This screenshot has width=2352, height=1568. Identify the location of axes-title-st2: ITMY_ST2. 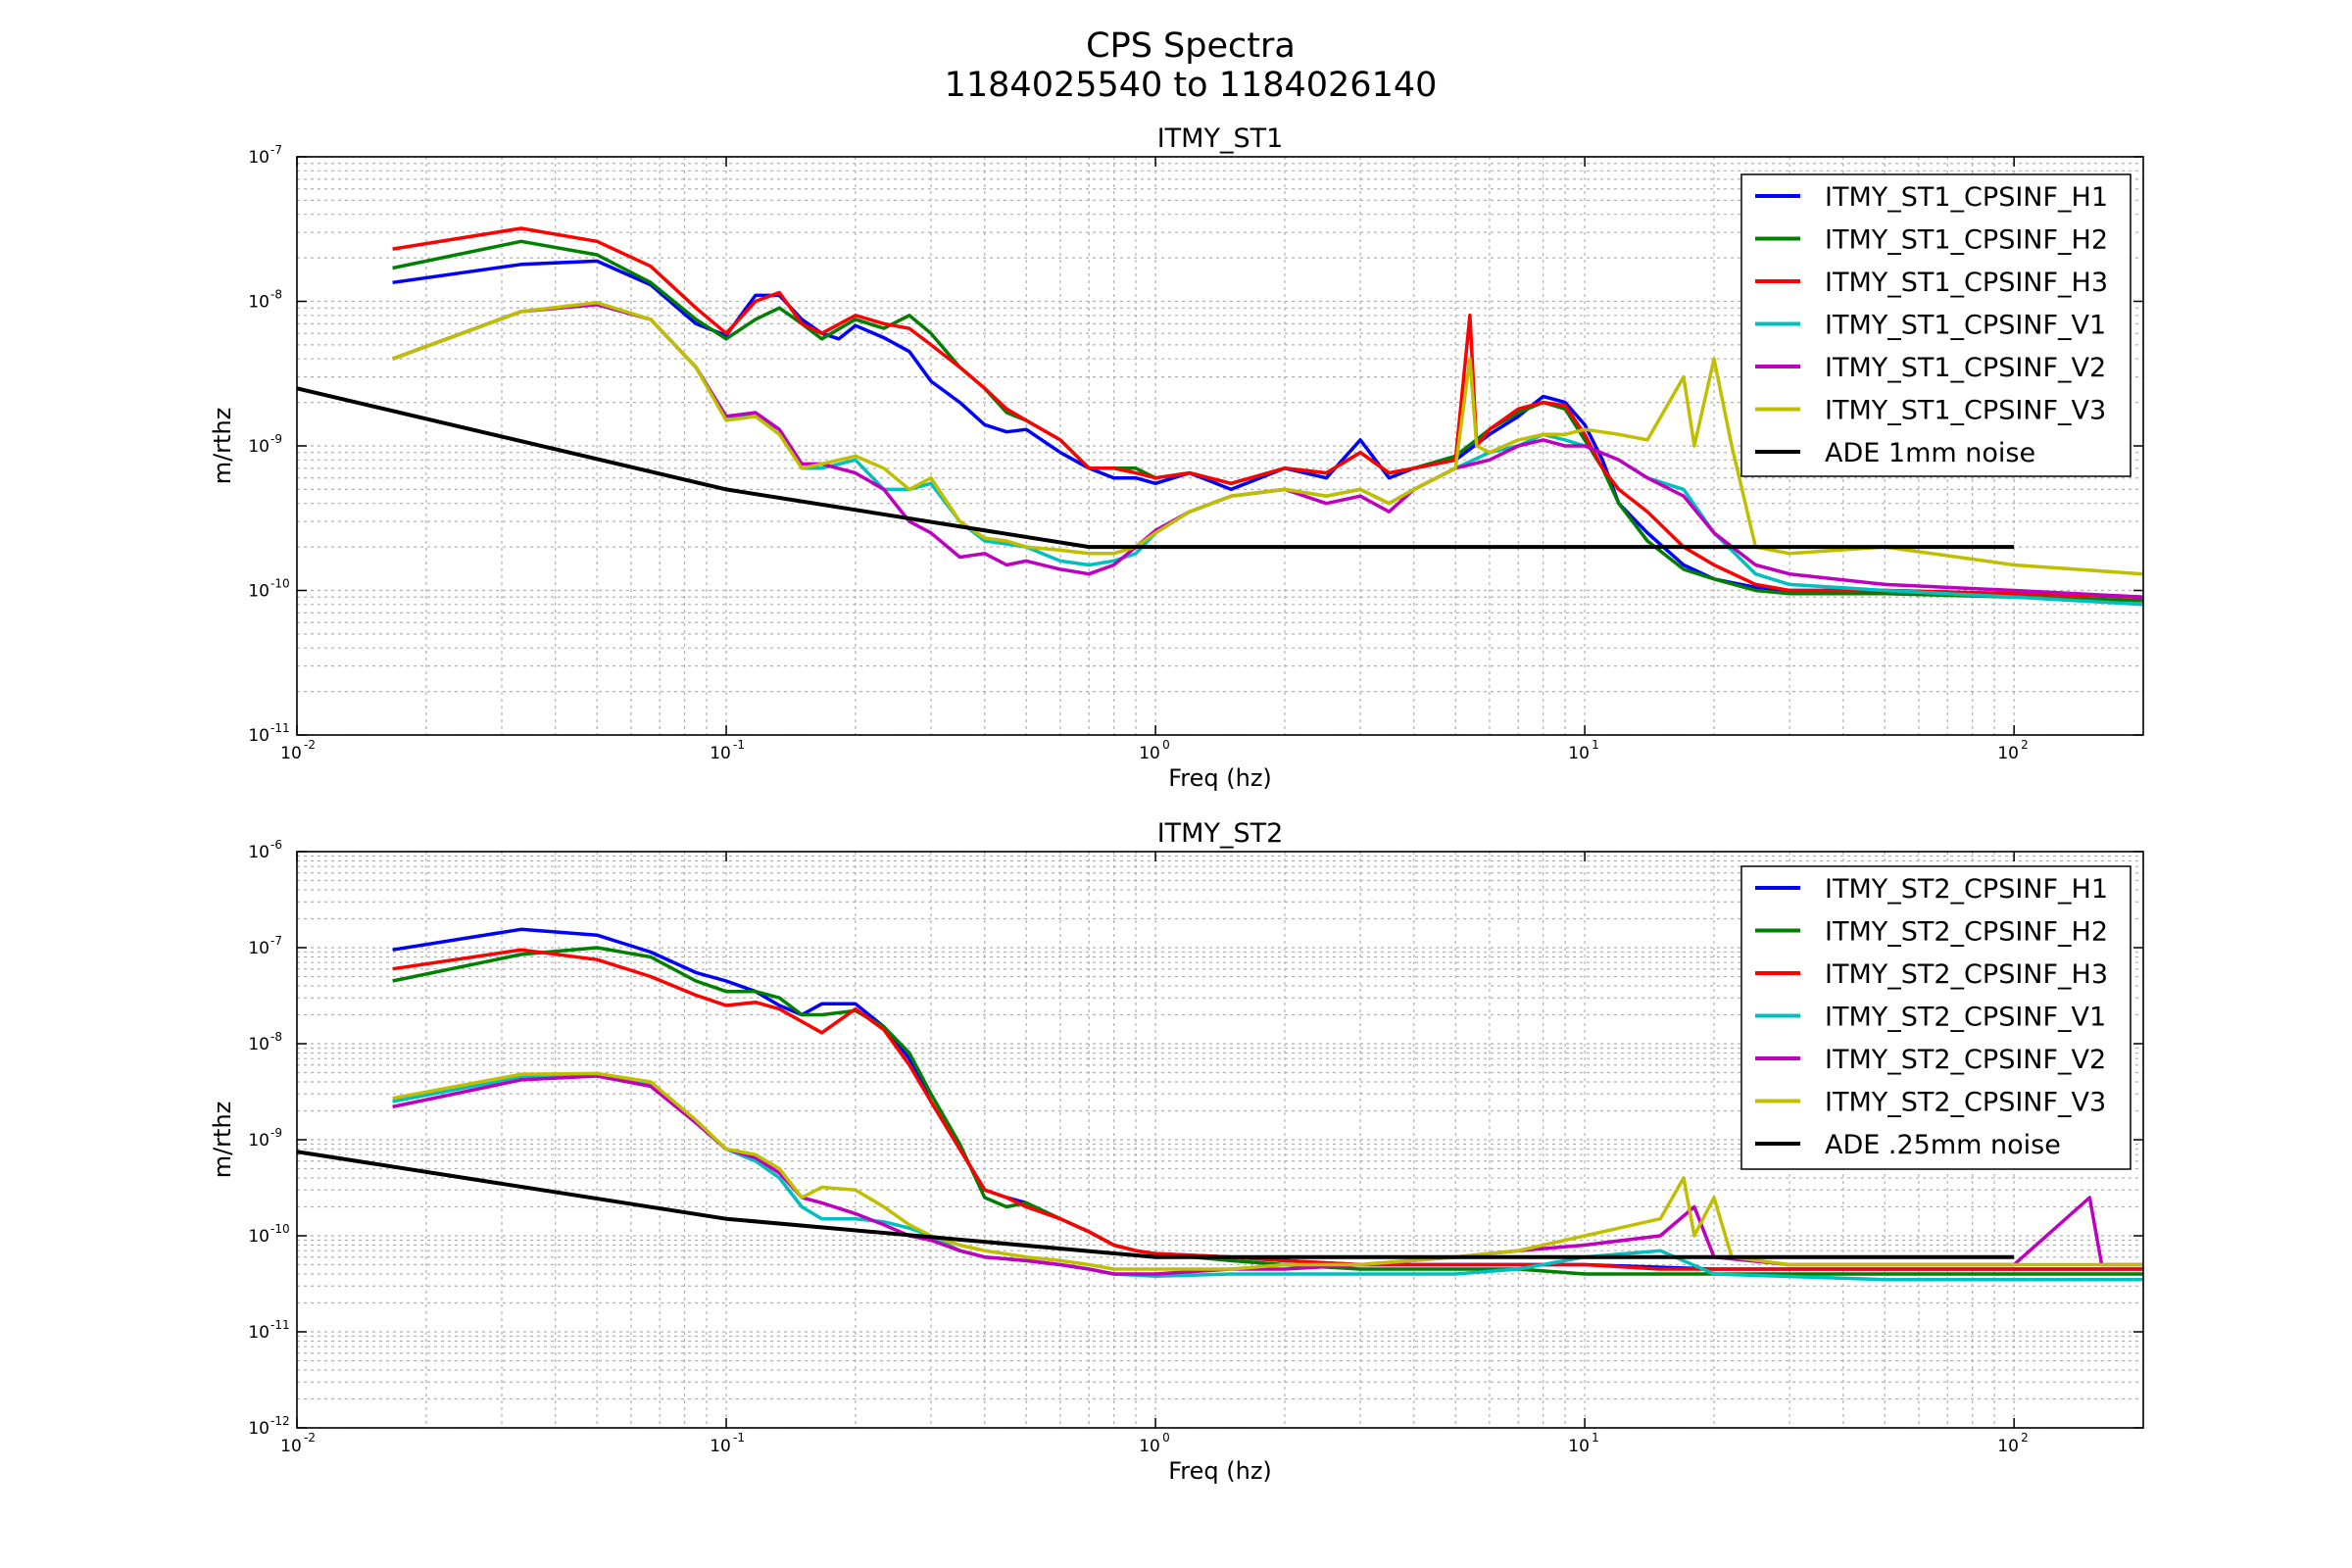
(1220, 833).